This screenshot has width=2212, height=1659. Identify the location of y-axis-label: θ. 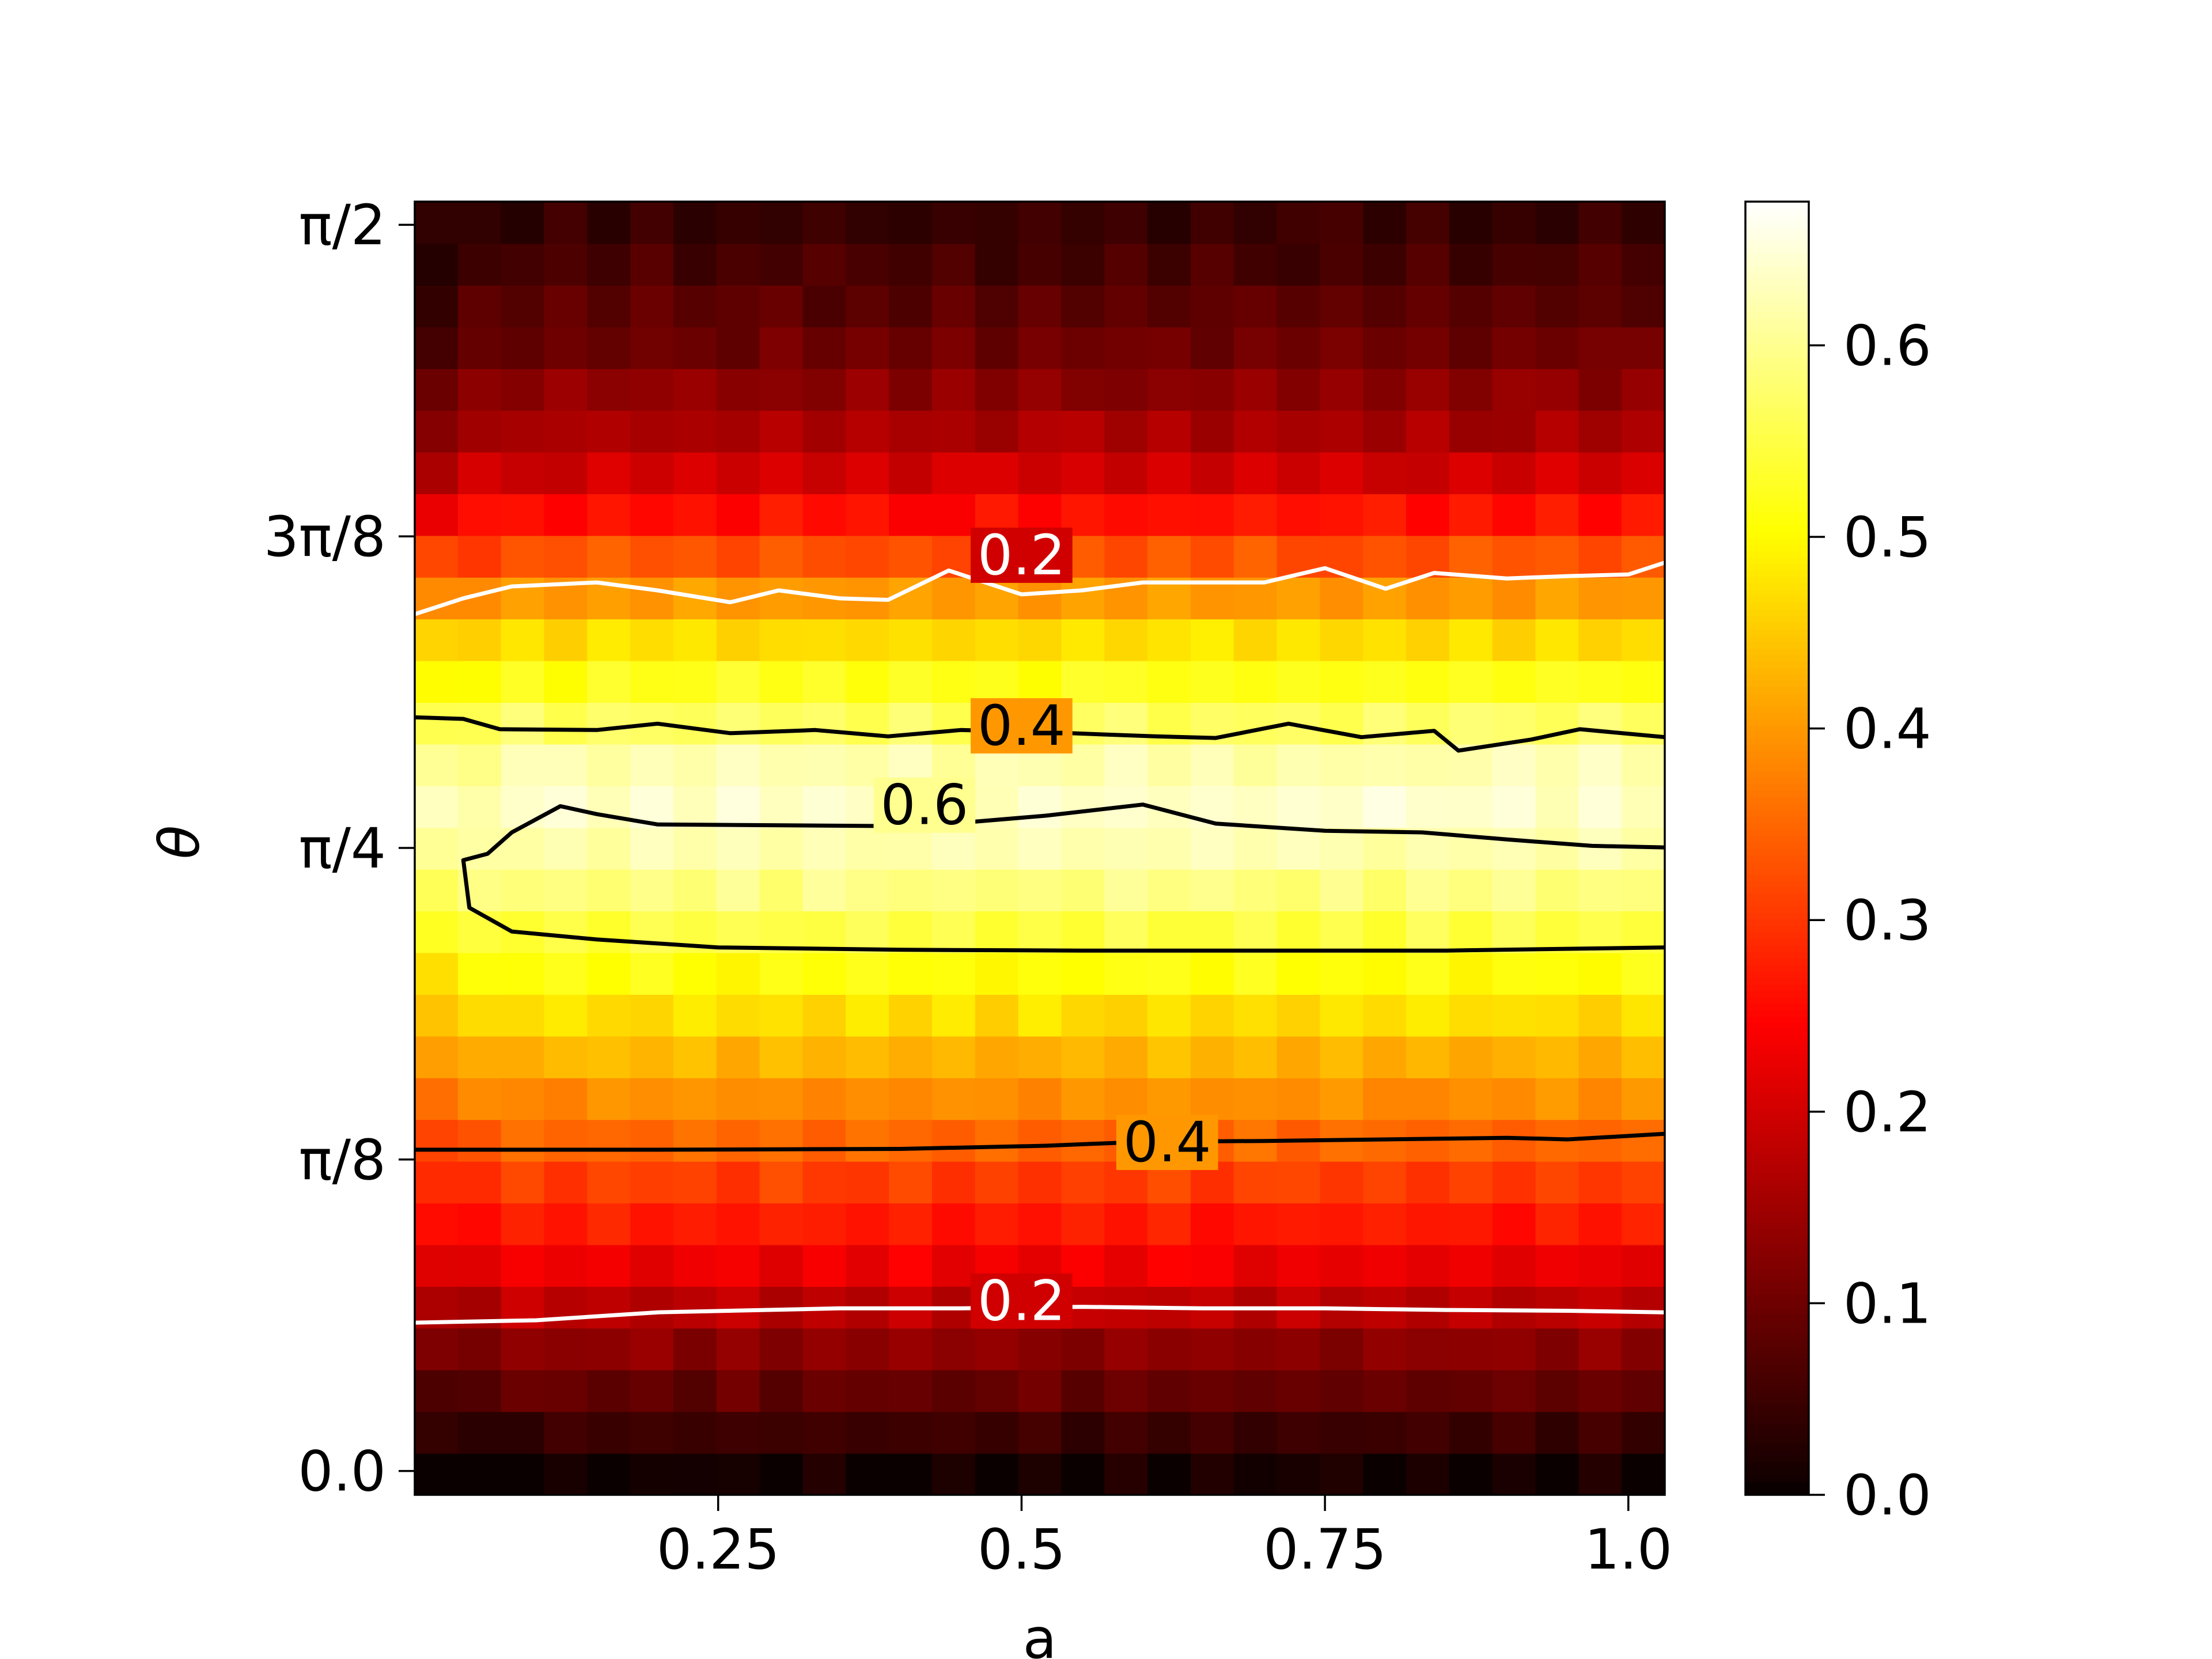
(179, 842).